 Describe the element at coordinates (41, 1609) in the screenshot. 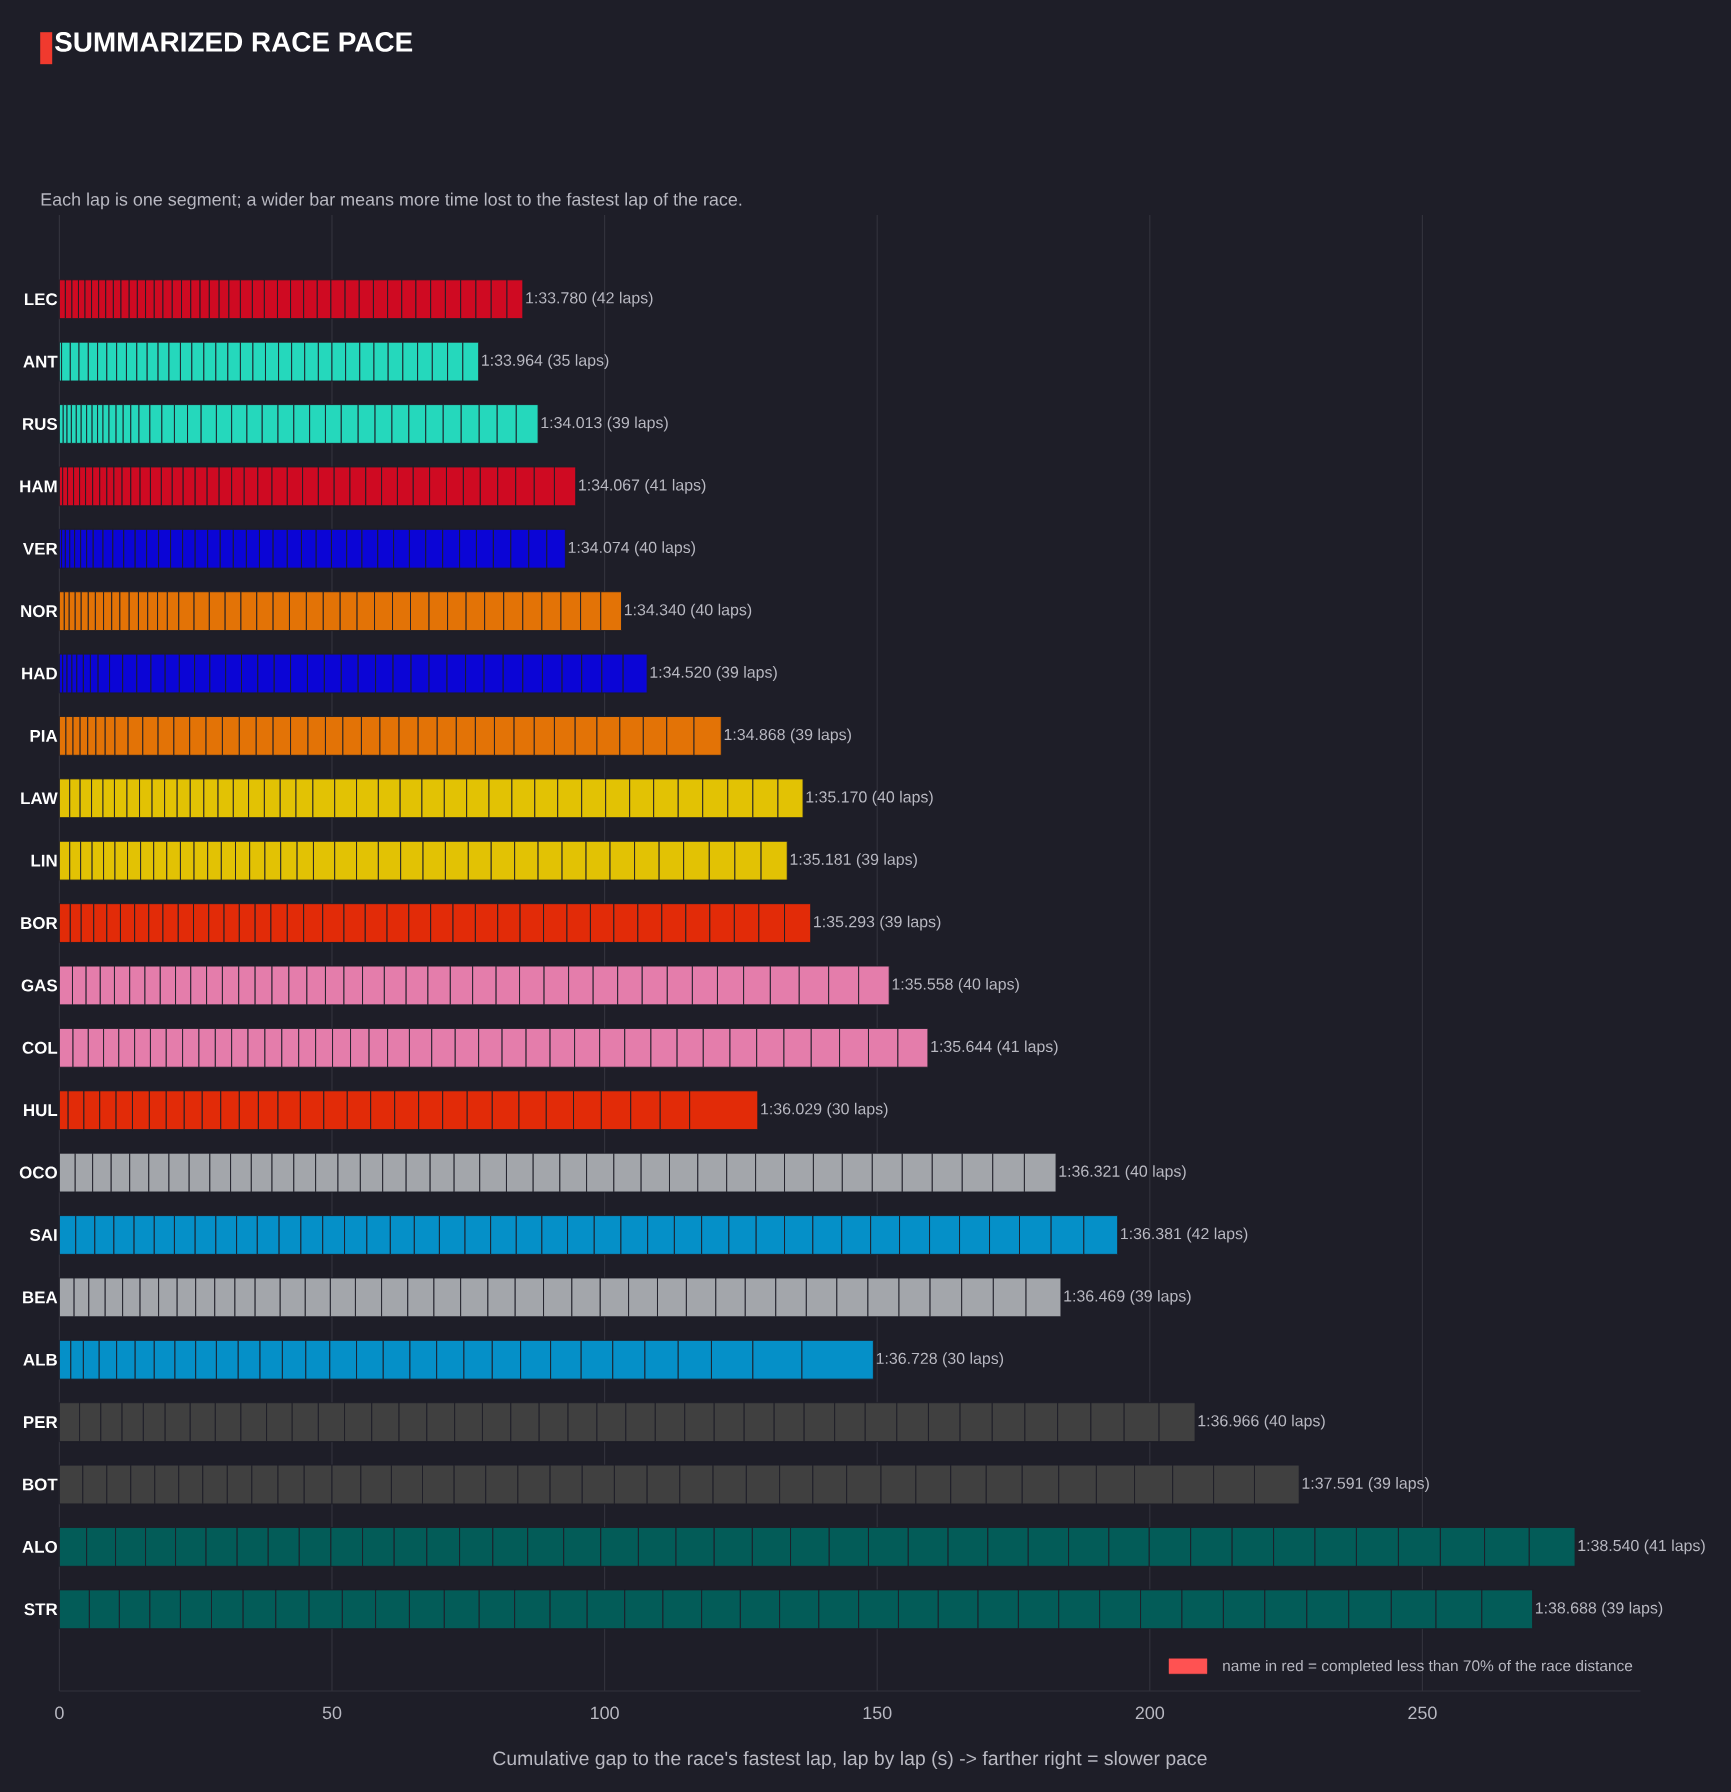

I see `y-tick-label: STR` at that location.